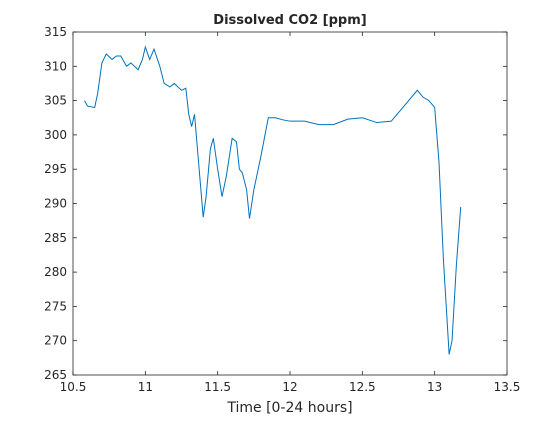 The width and height of the screenshot is (560, 424). Describe the element at coordinates (55, 306) in the screenshot. I see `y-tick-label: 275` at that location.